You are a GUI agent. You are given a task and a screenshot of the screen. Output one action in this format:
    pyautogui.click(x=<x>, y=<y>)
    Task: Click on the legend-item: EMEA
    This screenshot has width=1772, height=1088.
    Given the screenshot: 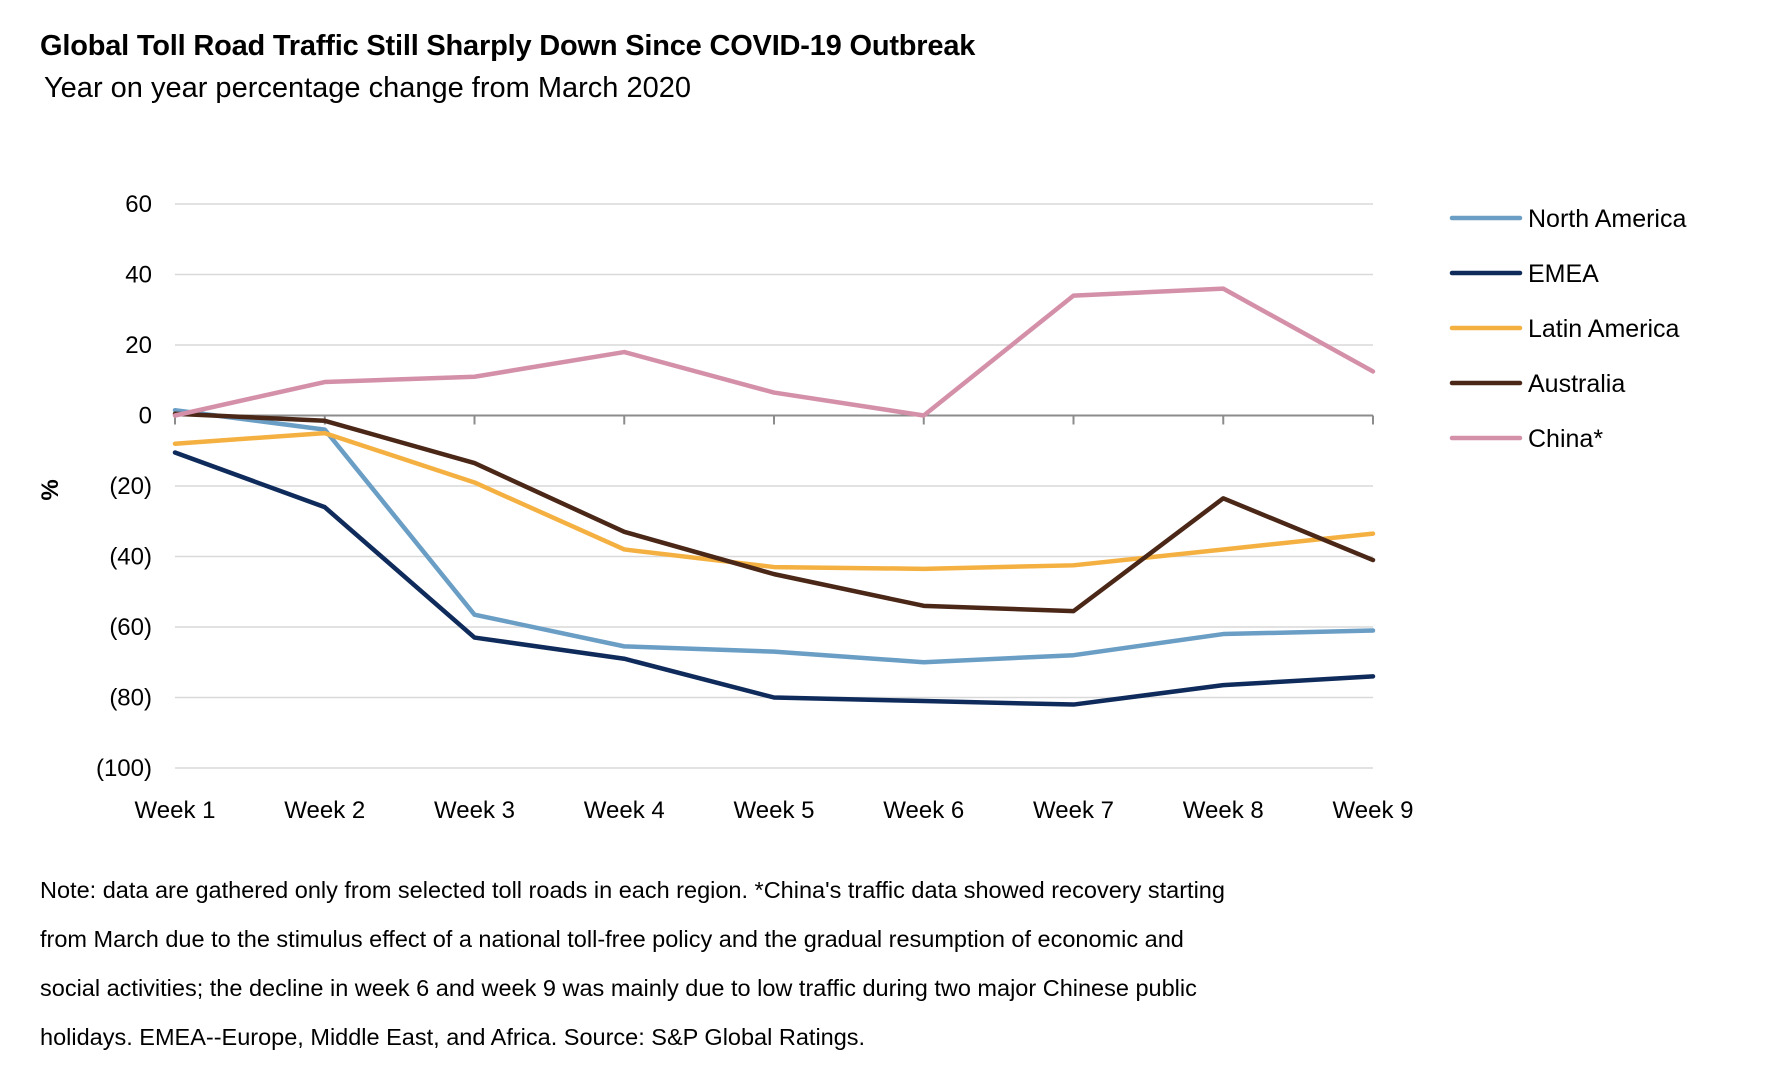 What is the action you would take?
    pyautogui.click(x=1524, y=274)
    